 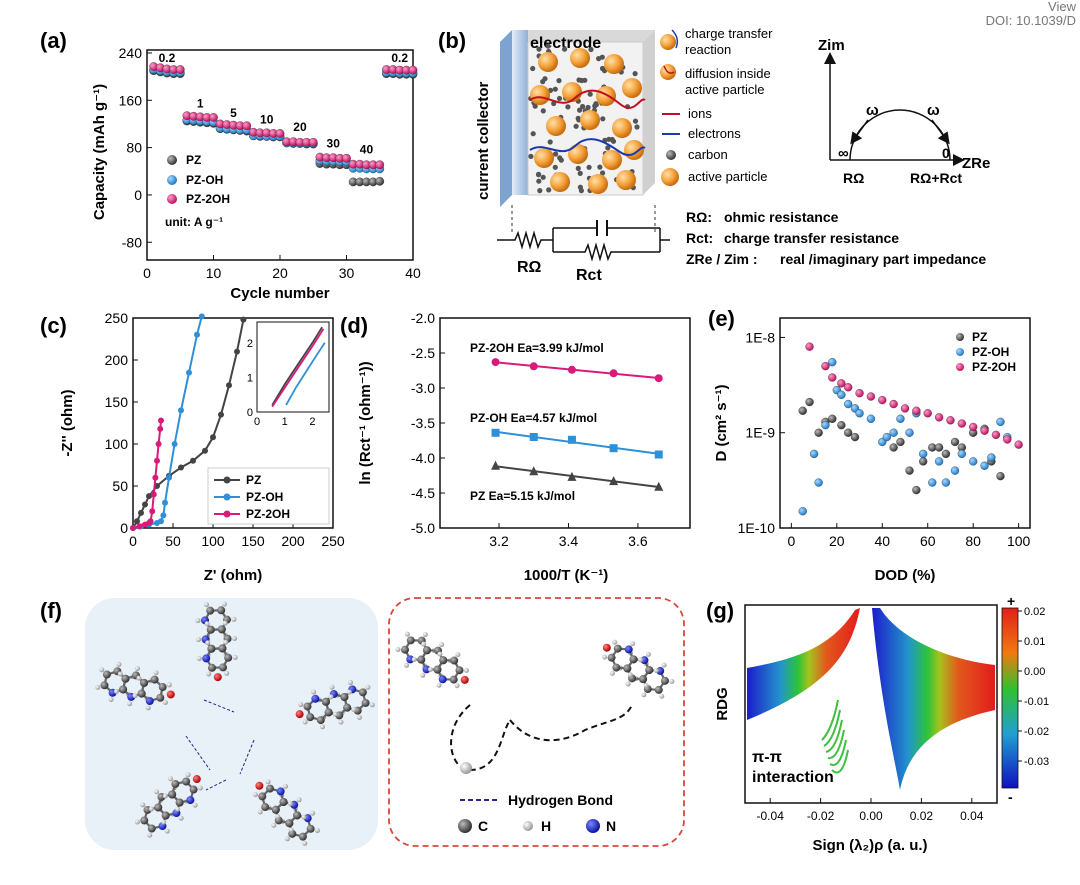 What do you see at coordinates (546, 826) in the screenshot?
I see `atom-h-label: H` at bounding box center [546, 826].